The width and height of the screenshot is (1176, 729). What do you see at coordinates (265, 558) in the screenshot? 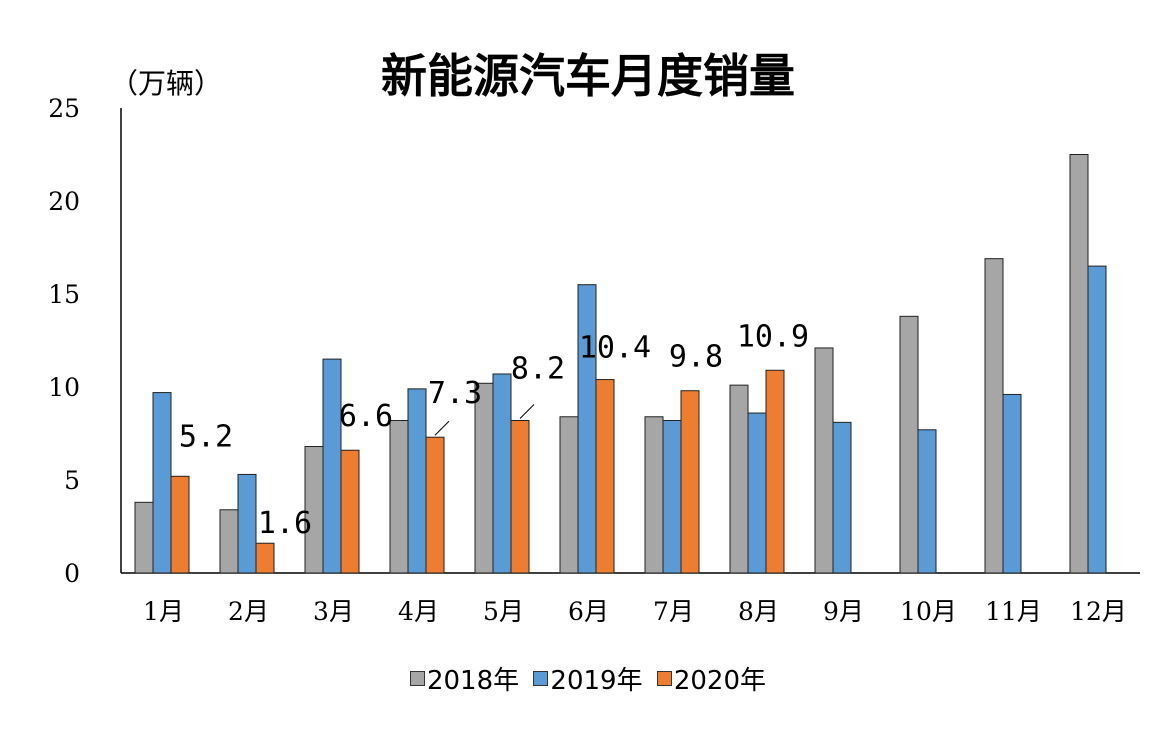
I see `bar-2020年-2月` at bounding box center [265, 558].